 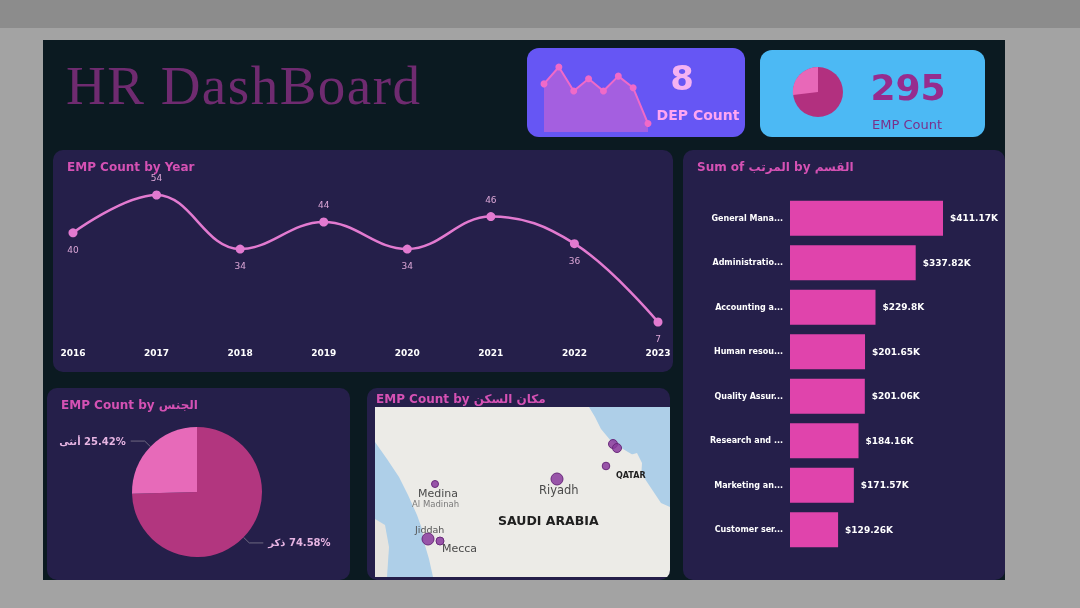 What do you see at coordinates (438, 493) in the screenshot?
I see `text: Medina` at bounding box center [438, 493].